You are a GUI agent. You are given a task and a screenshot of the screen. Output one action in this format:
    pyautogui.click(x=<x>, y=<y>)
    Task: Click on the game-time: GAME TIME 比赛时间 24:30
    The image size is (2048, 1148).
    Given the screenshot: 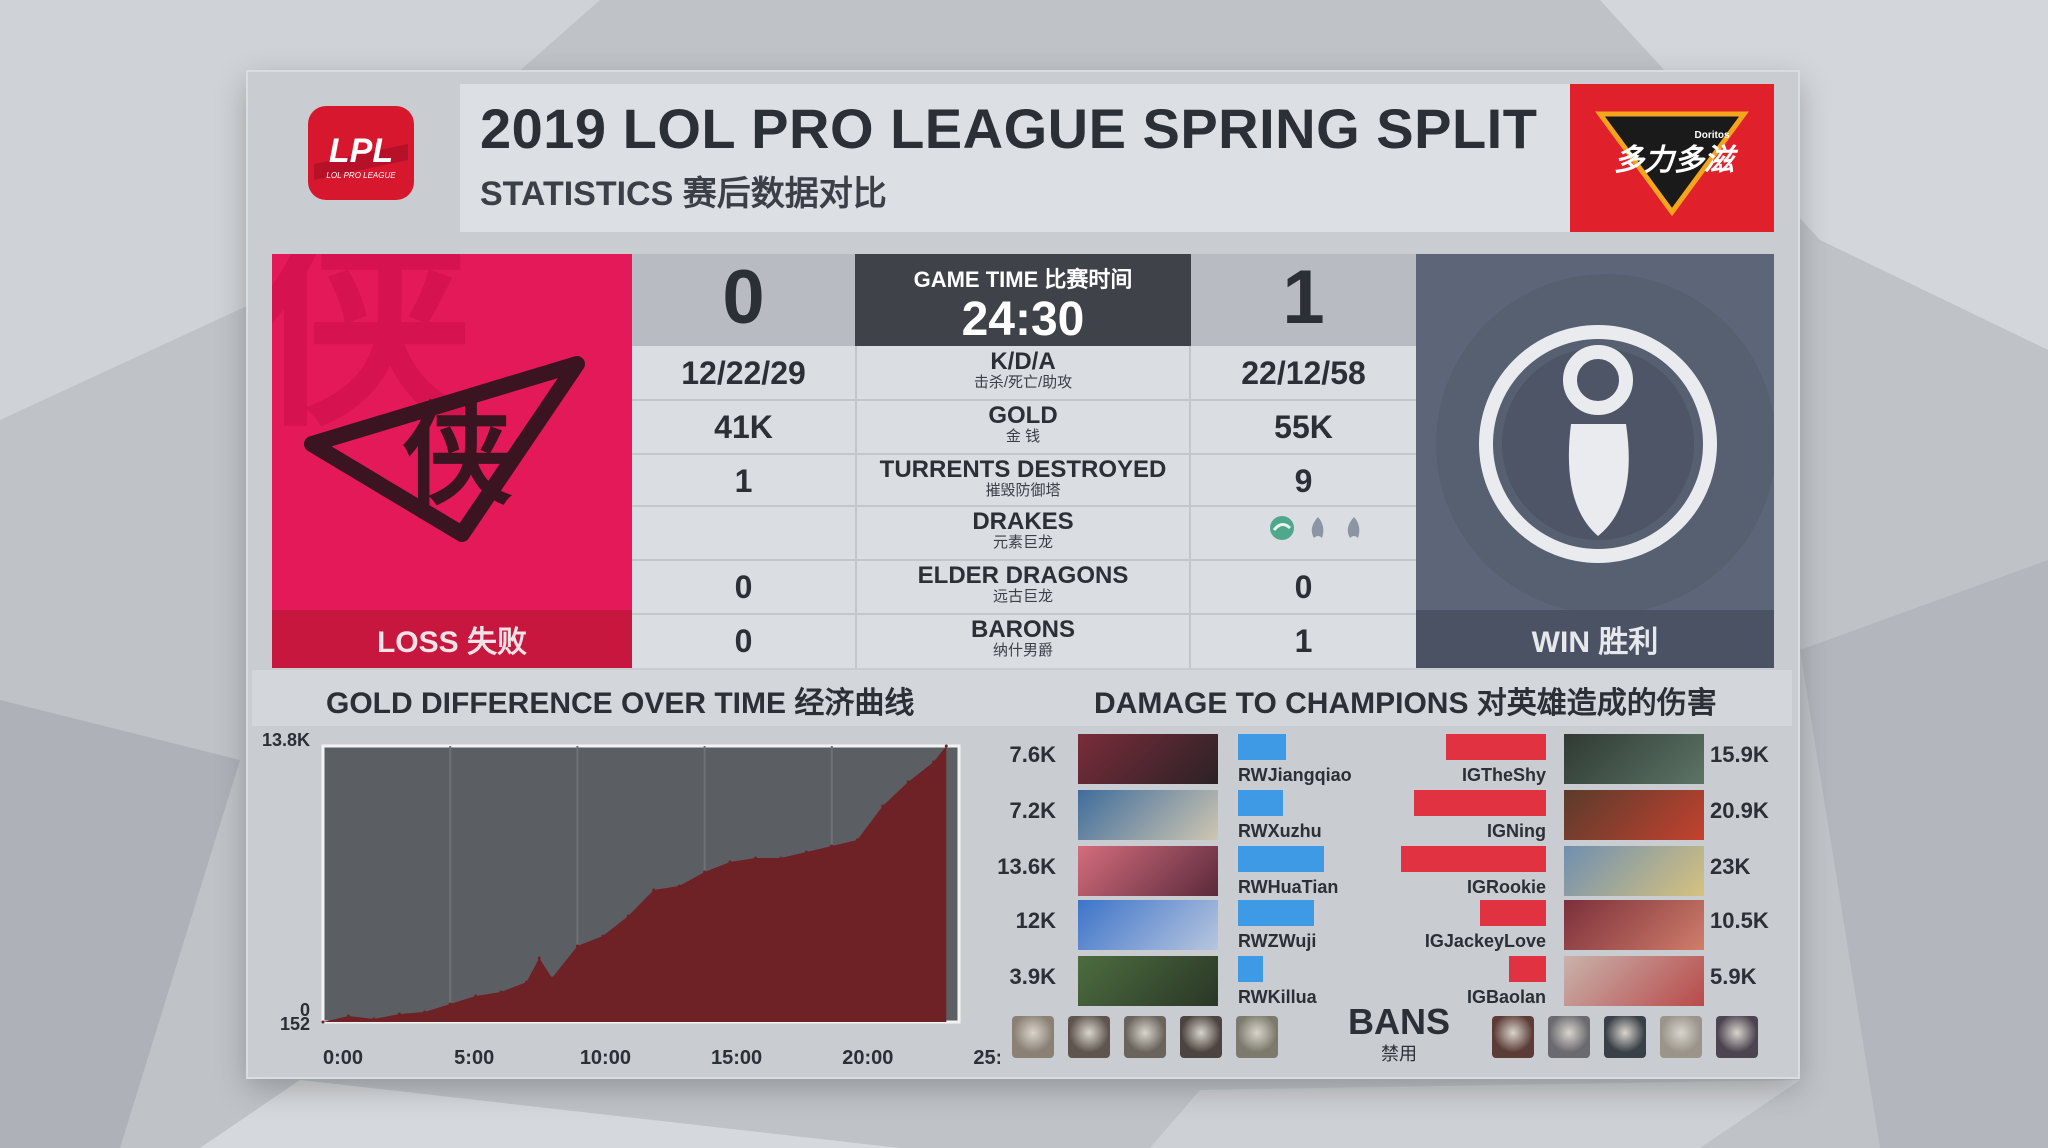 What is the action you would take?
    pyautogui.click(x=1023, y=300)
    